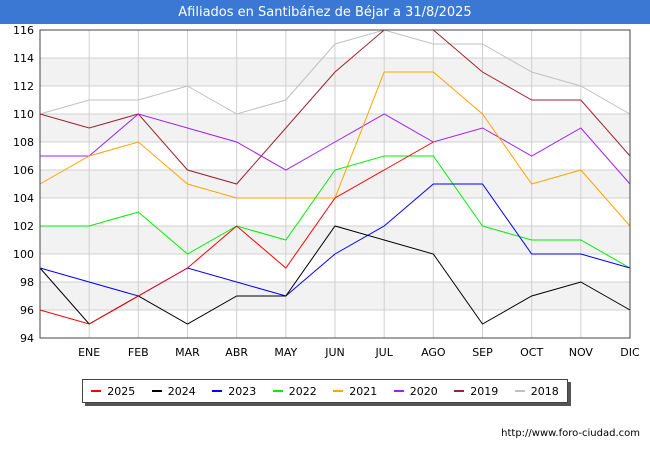 The image size is (650, 450). Describe the element at coordinates (581, 352) in the screenshot. I see `x-tick-label: NOV` at that location.